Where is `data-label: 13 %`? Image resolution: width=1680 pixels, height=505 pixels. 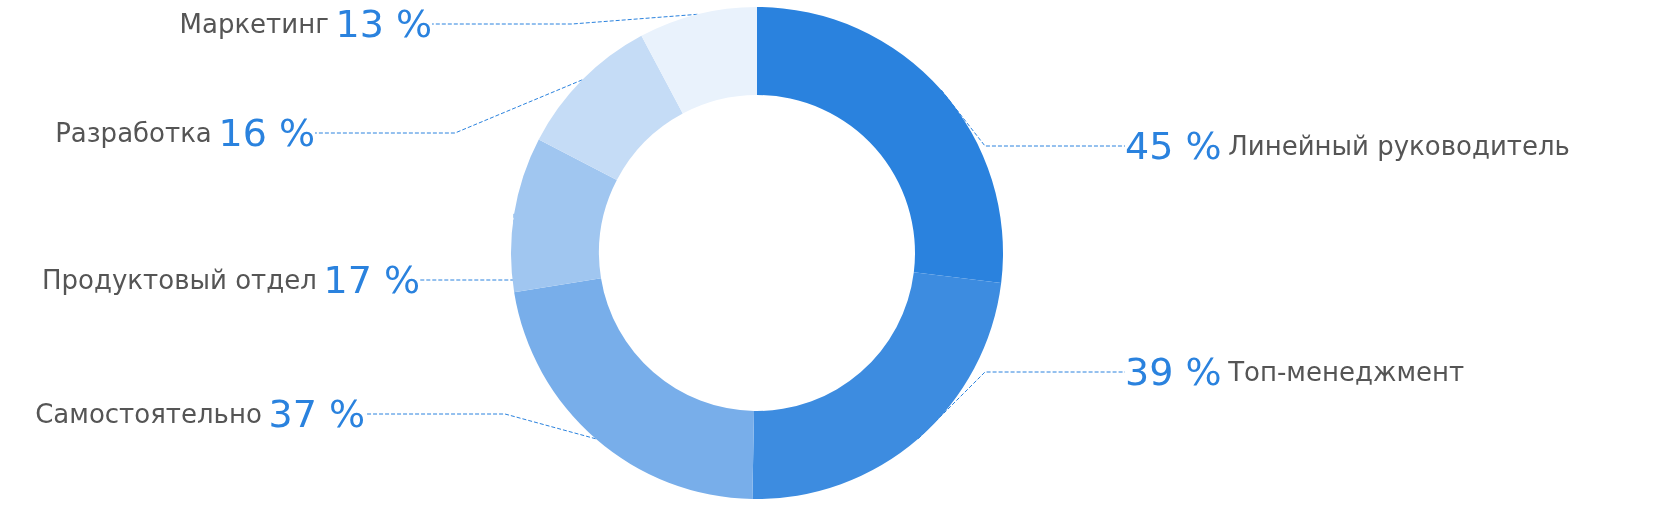
data-label: 13 % is located at coordinates (383, 24).